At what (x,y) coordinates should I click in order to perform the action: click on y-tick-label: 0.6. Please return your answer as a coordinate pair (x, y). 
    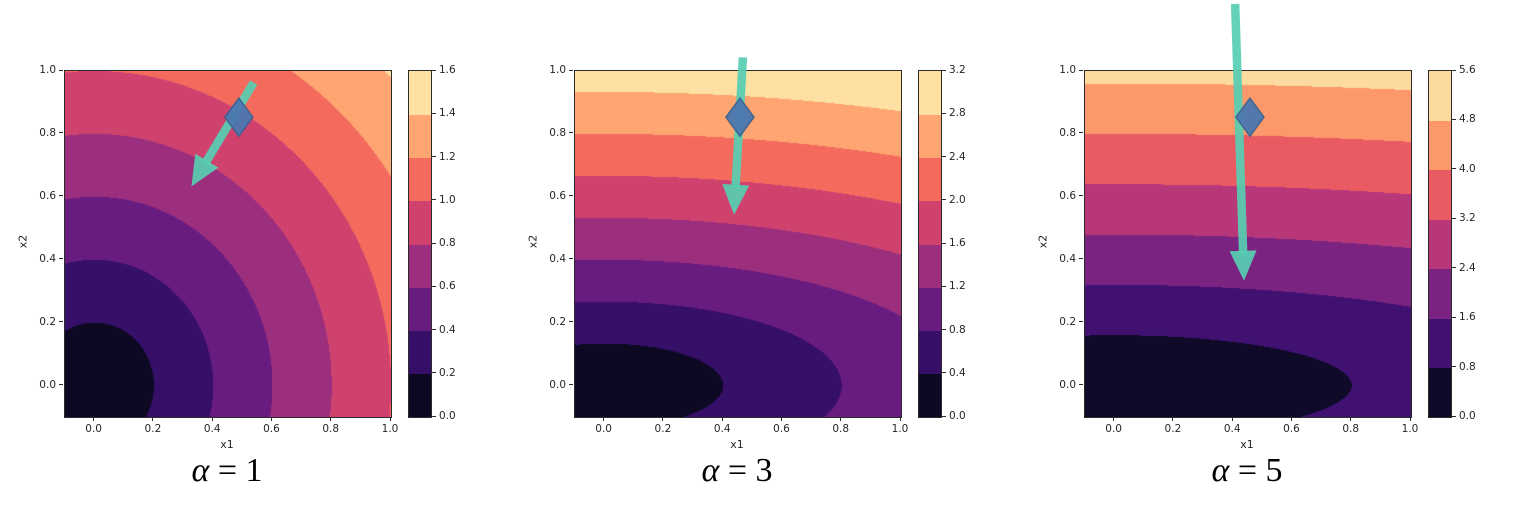
    Looking at the image, I should click on (47, 195).